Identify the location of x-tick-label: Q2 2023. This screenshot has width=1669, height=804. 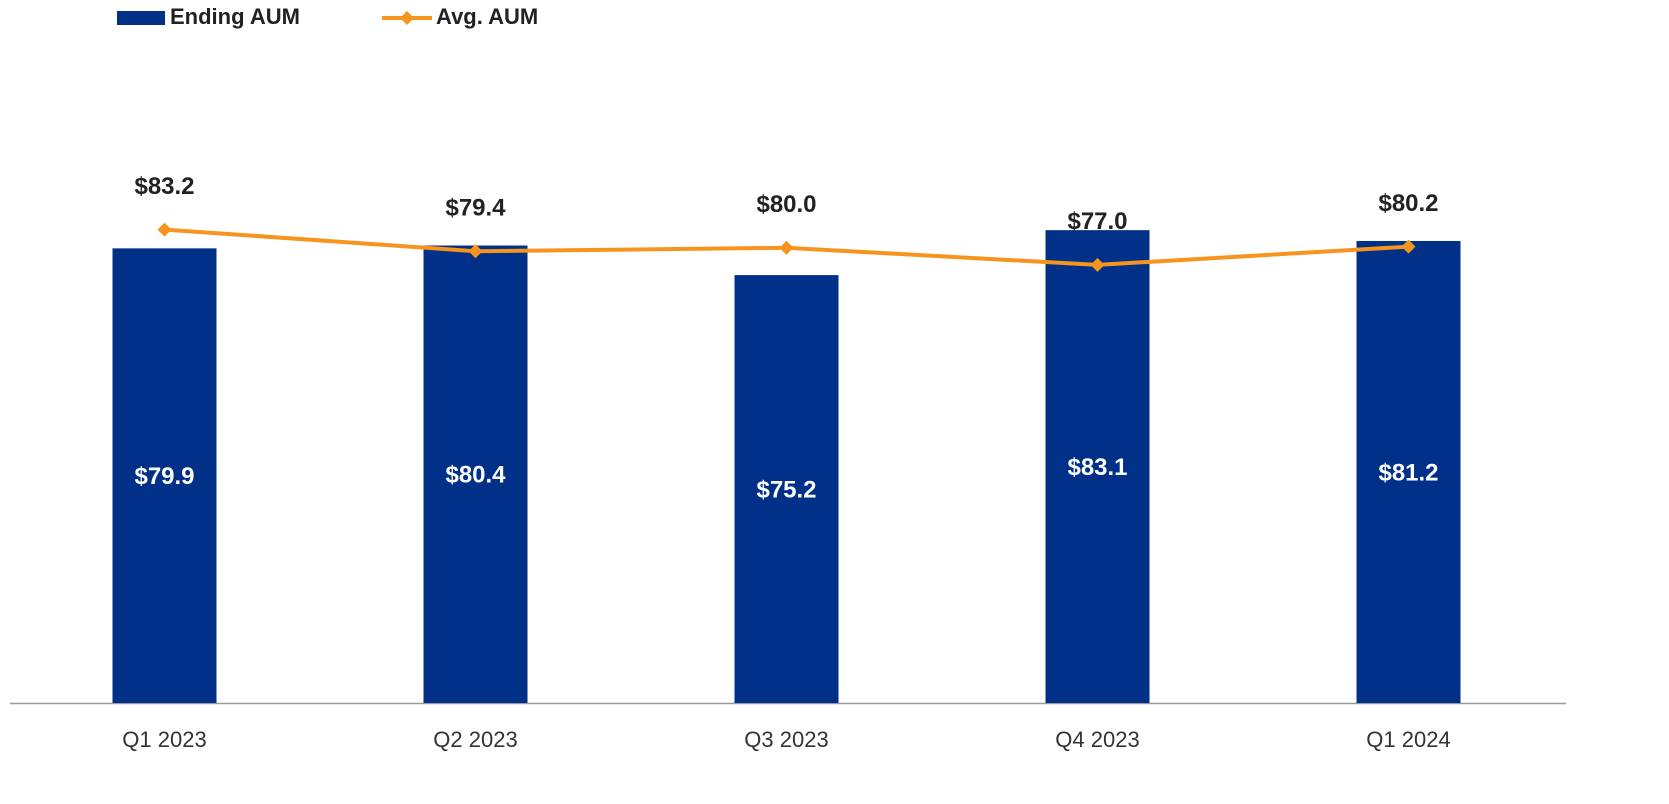
(475, 739).